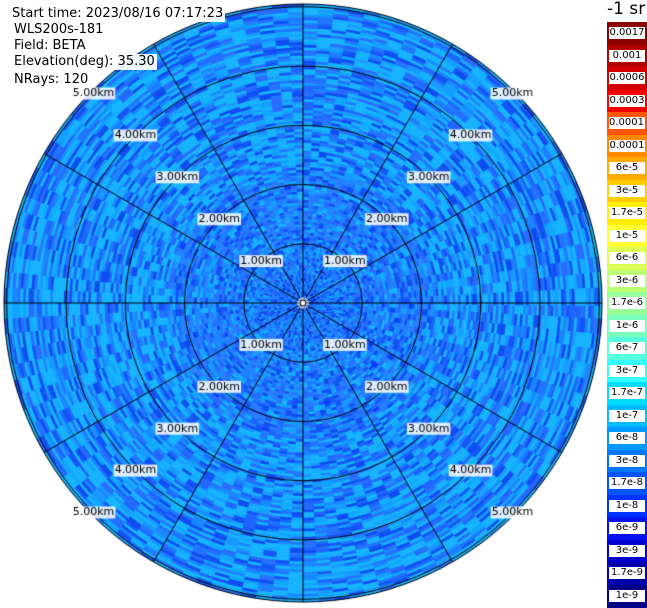  What do you see at coordinates (627, 303) in the screenshot?
I see `colorbar-tick-label: 1.7e-6` at bounding box center [627, 303].